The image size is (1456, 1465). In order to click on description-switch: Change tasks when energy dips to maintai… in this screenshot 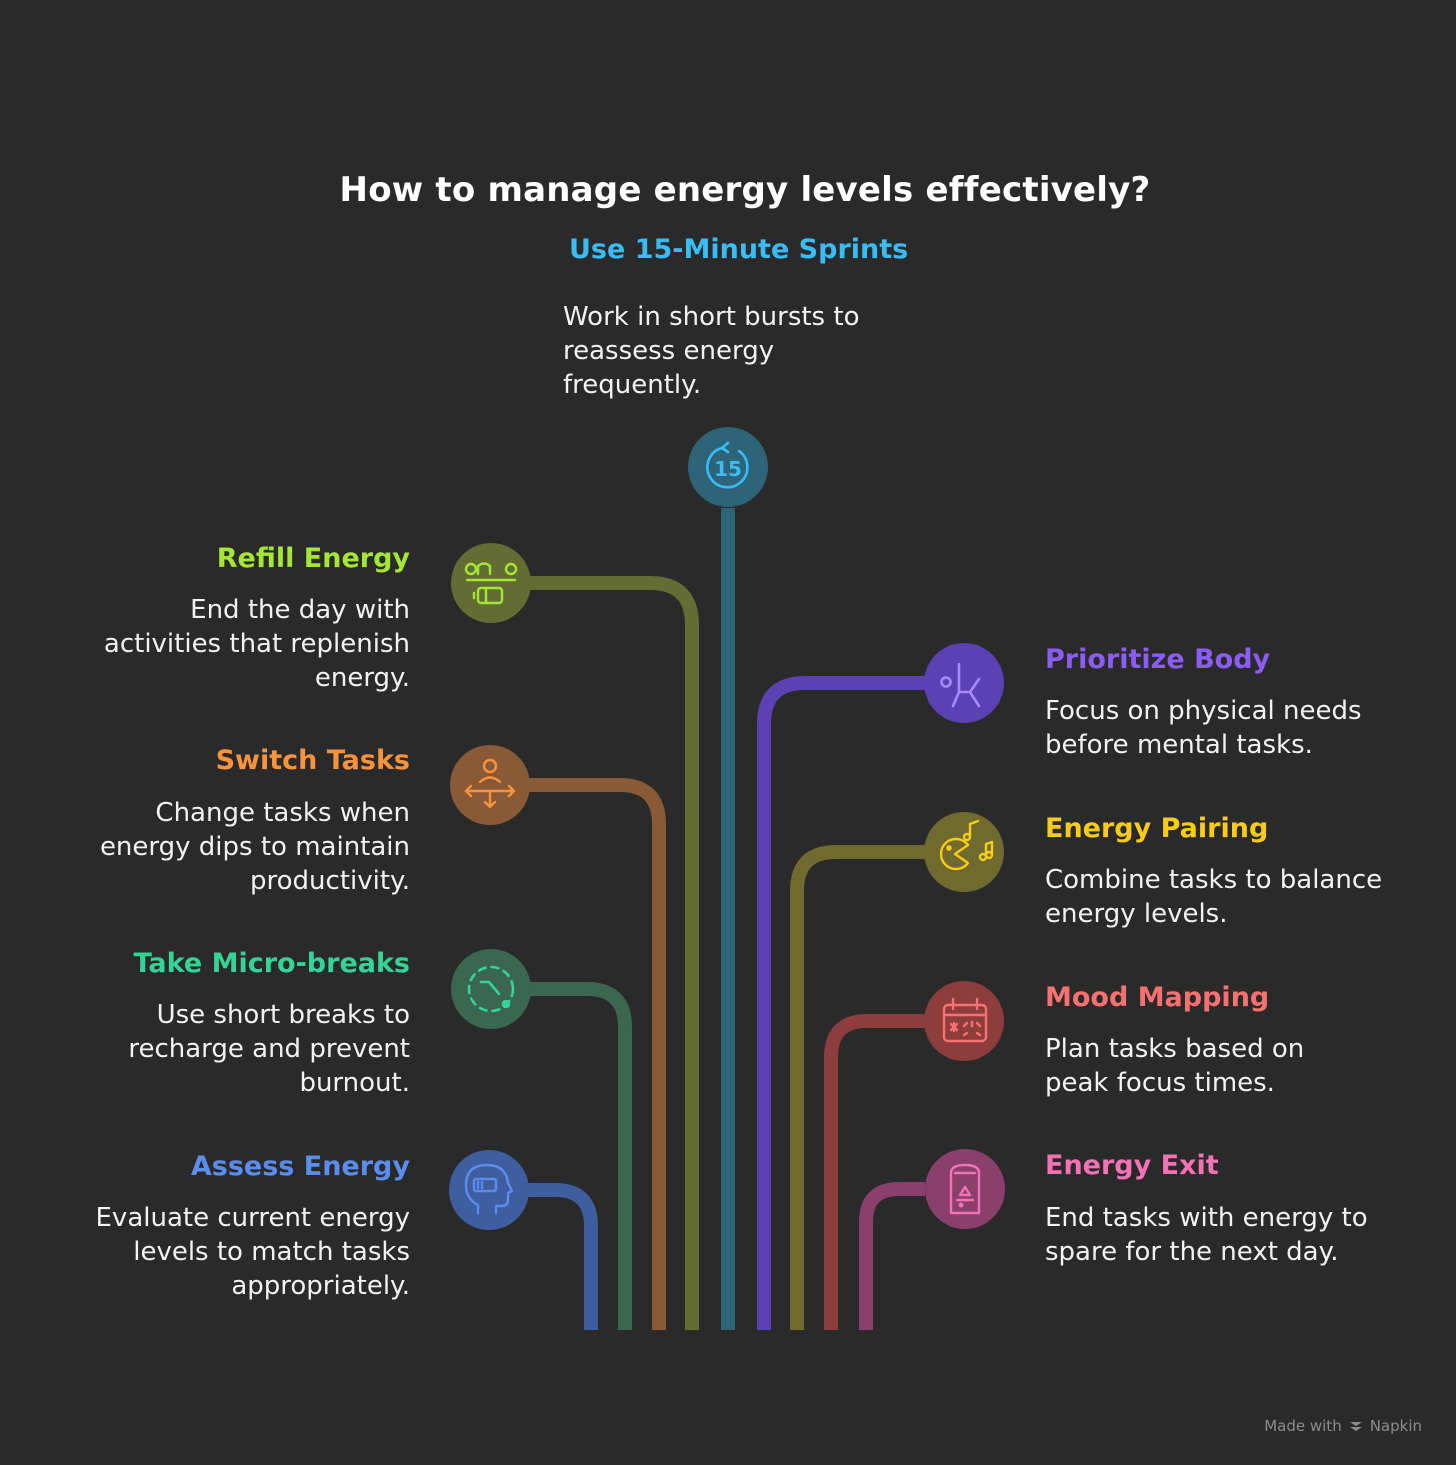, I will do `click(254, 847)`.